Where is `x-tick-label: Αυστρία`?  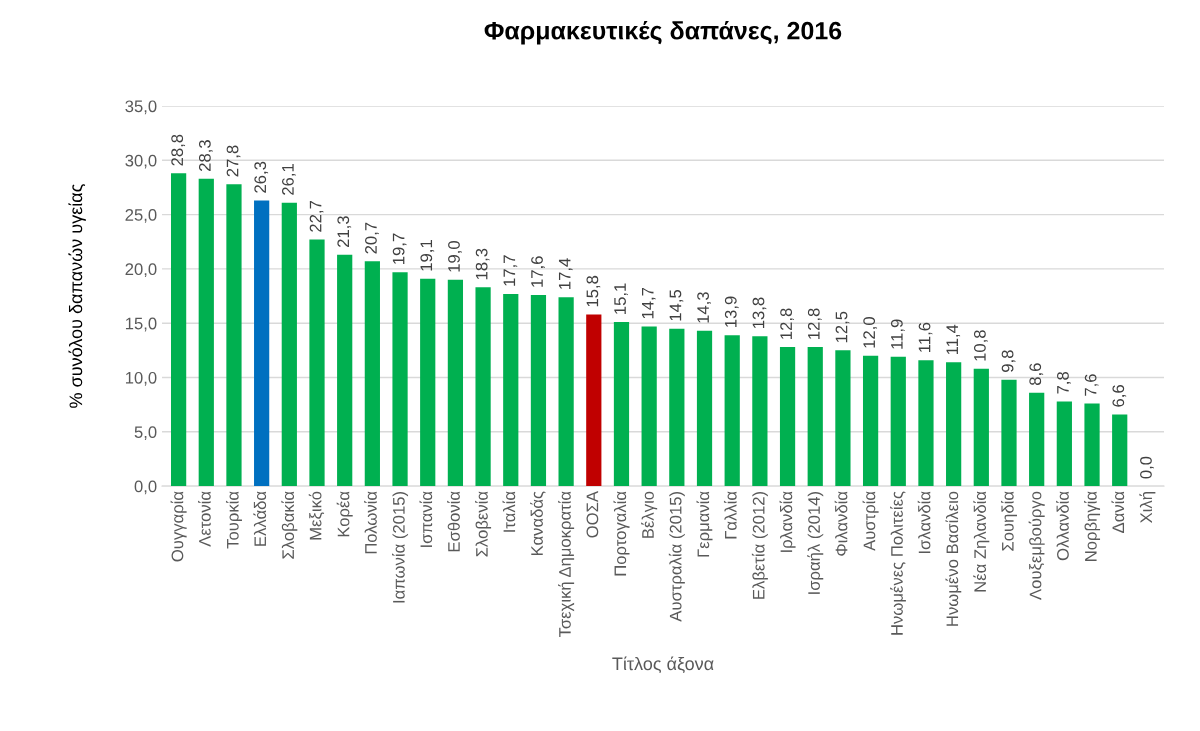
x-tick-label: Αυστρία is located at coordinates (870, 521).